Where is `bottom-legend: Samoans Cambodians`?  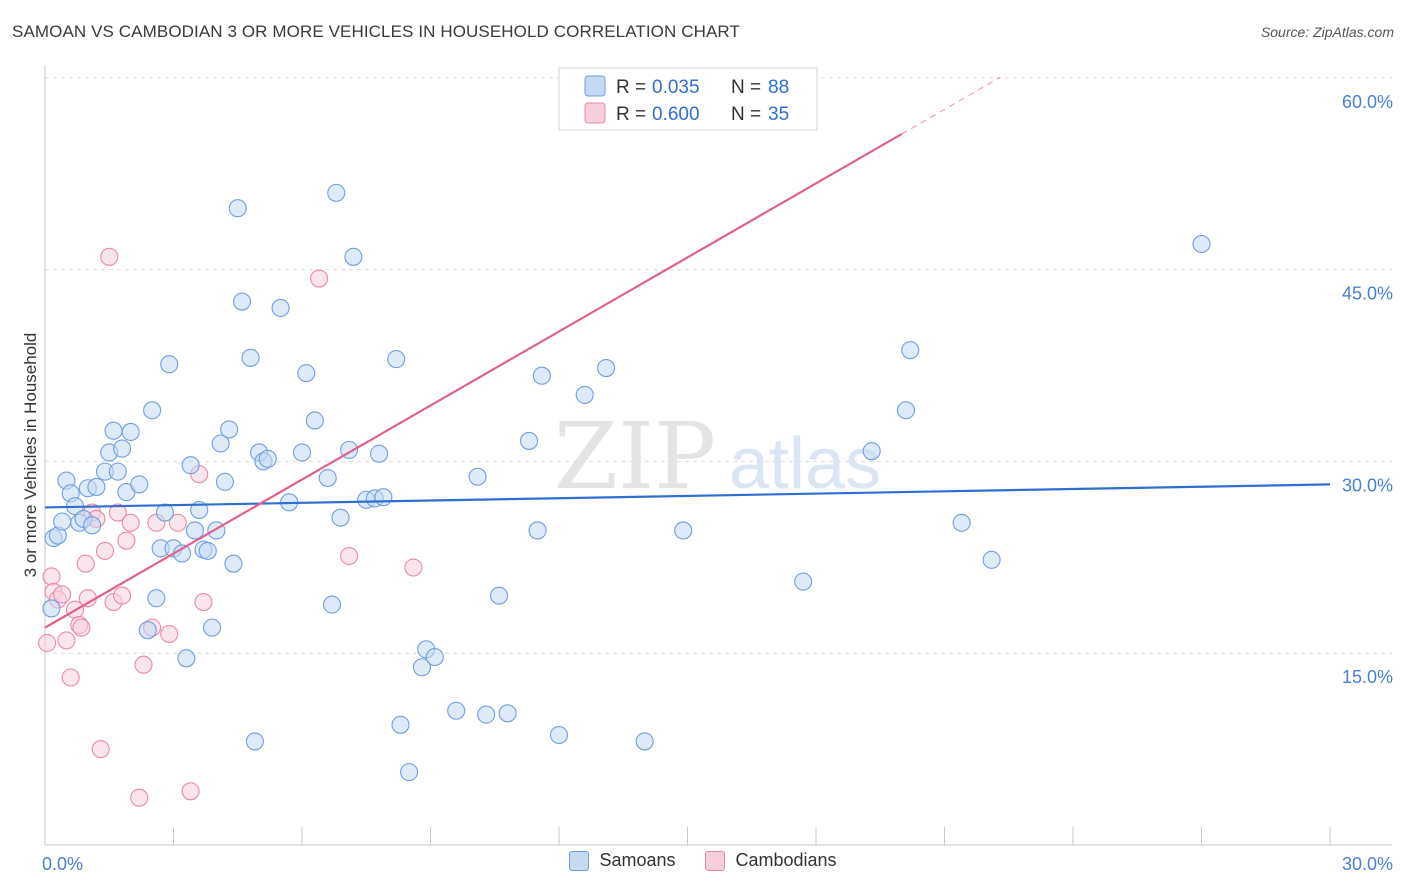 bottom-legend: Samoans Cambodians is located at coordinates (703, 860).